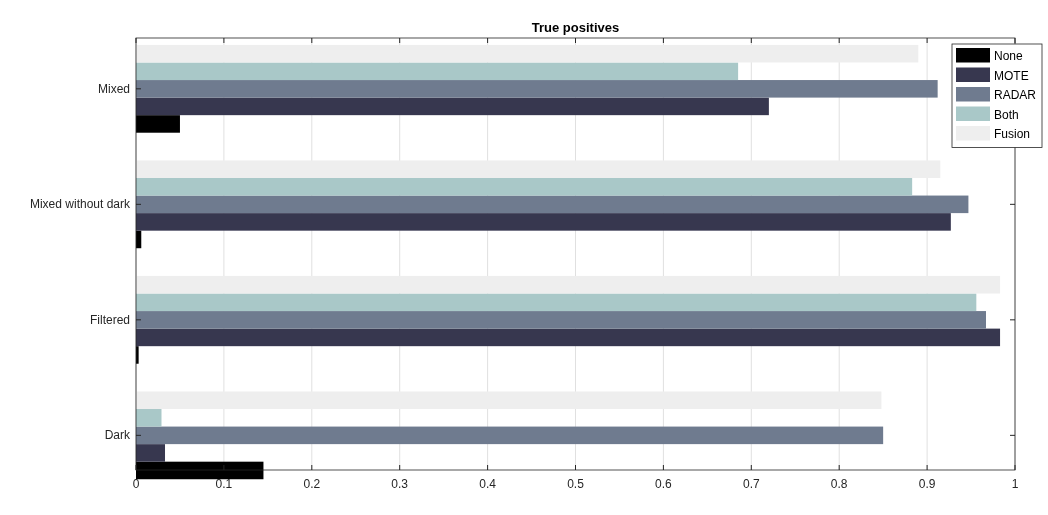 The width and height of the screenshot is (1048, 515). Describe the element at coordinates (576, 484) in the screenshot. I see `x-tick-label: 0.5` at that location.